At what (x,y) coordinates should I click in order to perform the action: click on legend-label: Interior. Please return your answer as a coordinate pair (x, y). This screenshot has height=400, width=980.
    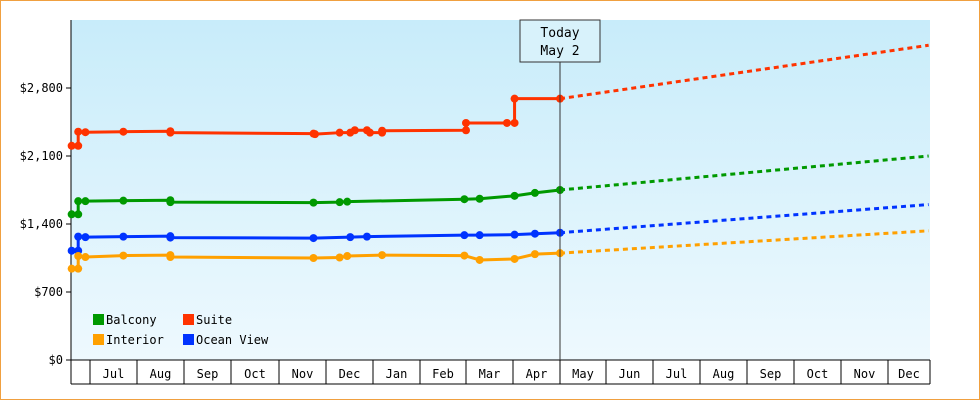
    Looking at the image, I should click on (135, 340).